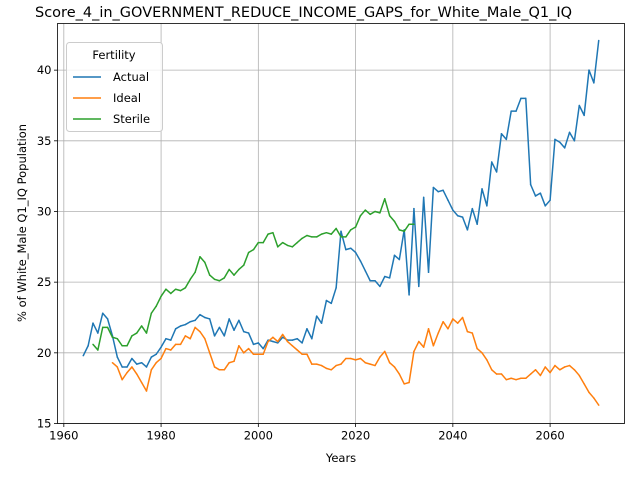 Image resolution: width=640 pixels, height=480 pixels. I want to click on y-axis-label: % of White_Male Q1_IQ Population, so click(22, 223).